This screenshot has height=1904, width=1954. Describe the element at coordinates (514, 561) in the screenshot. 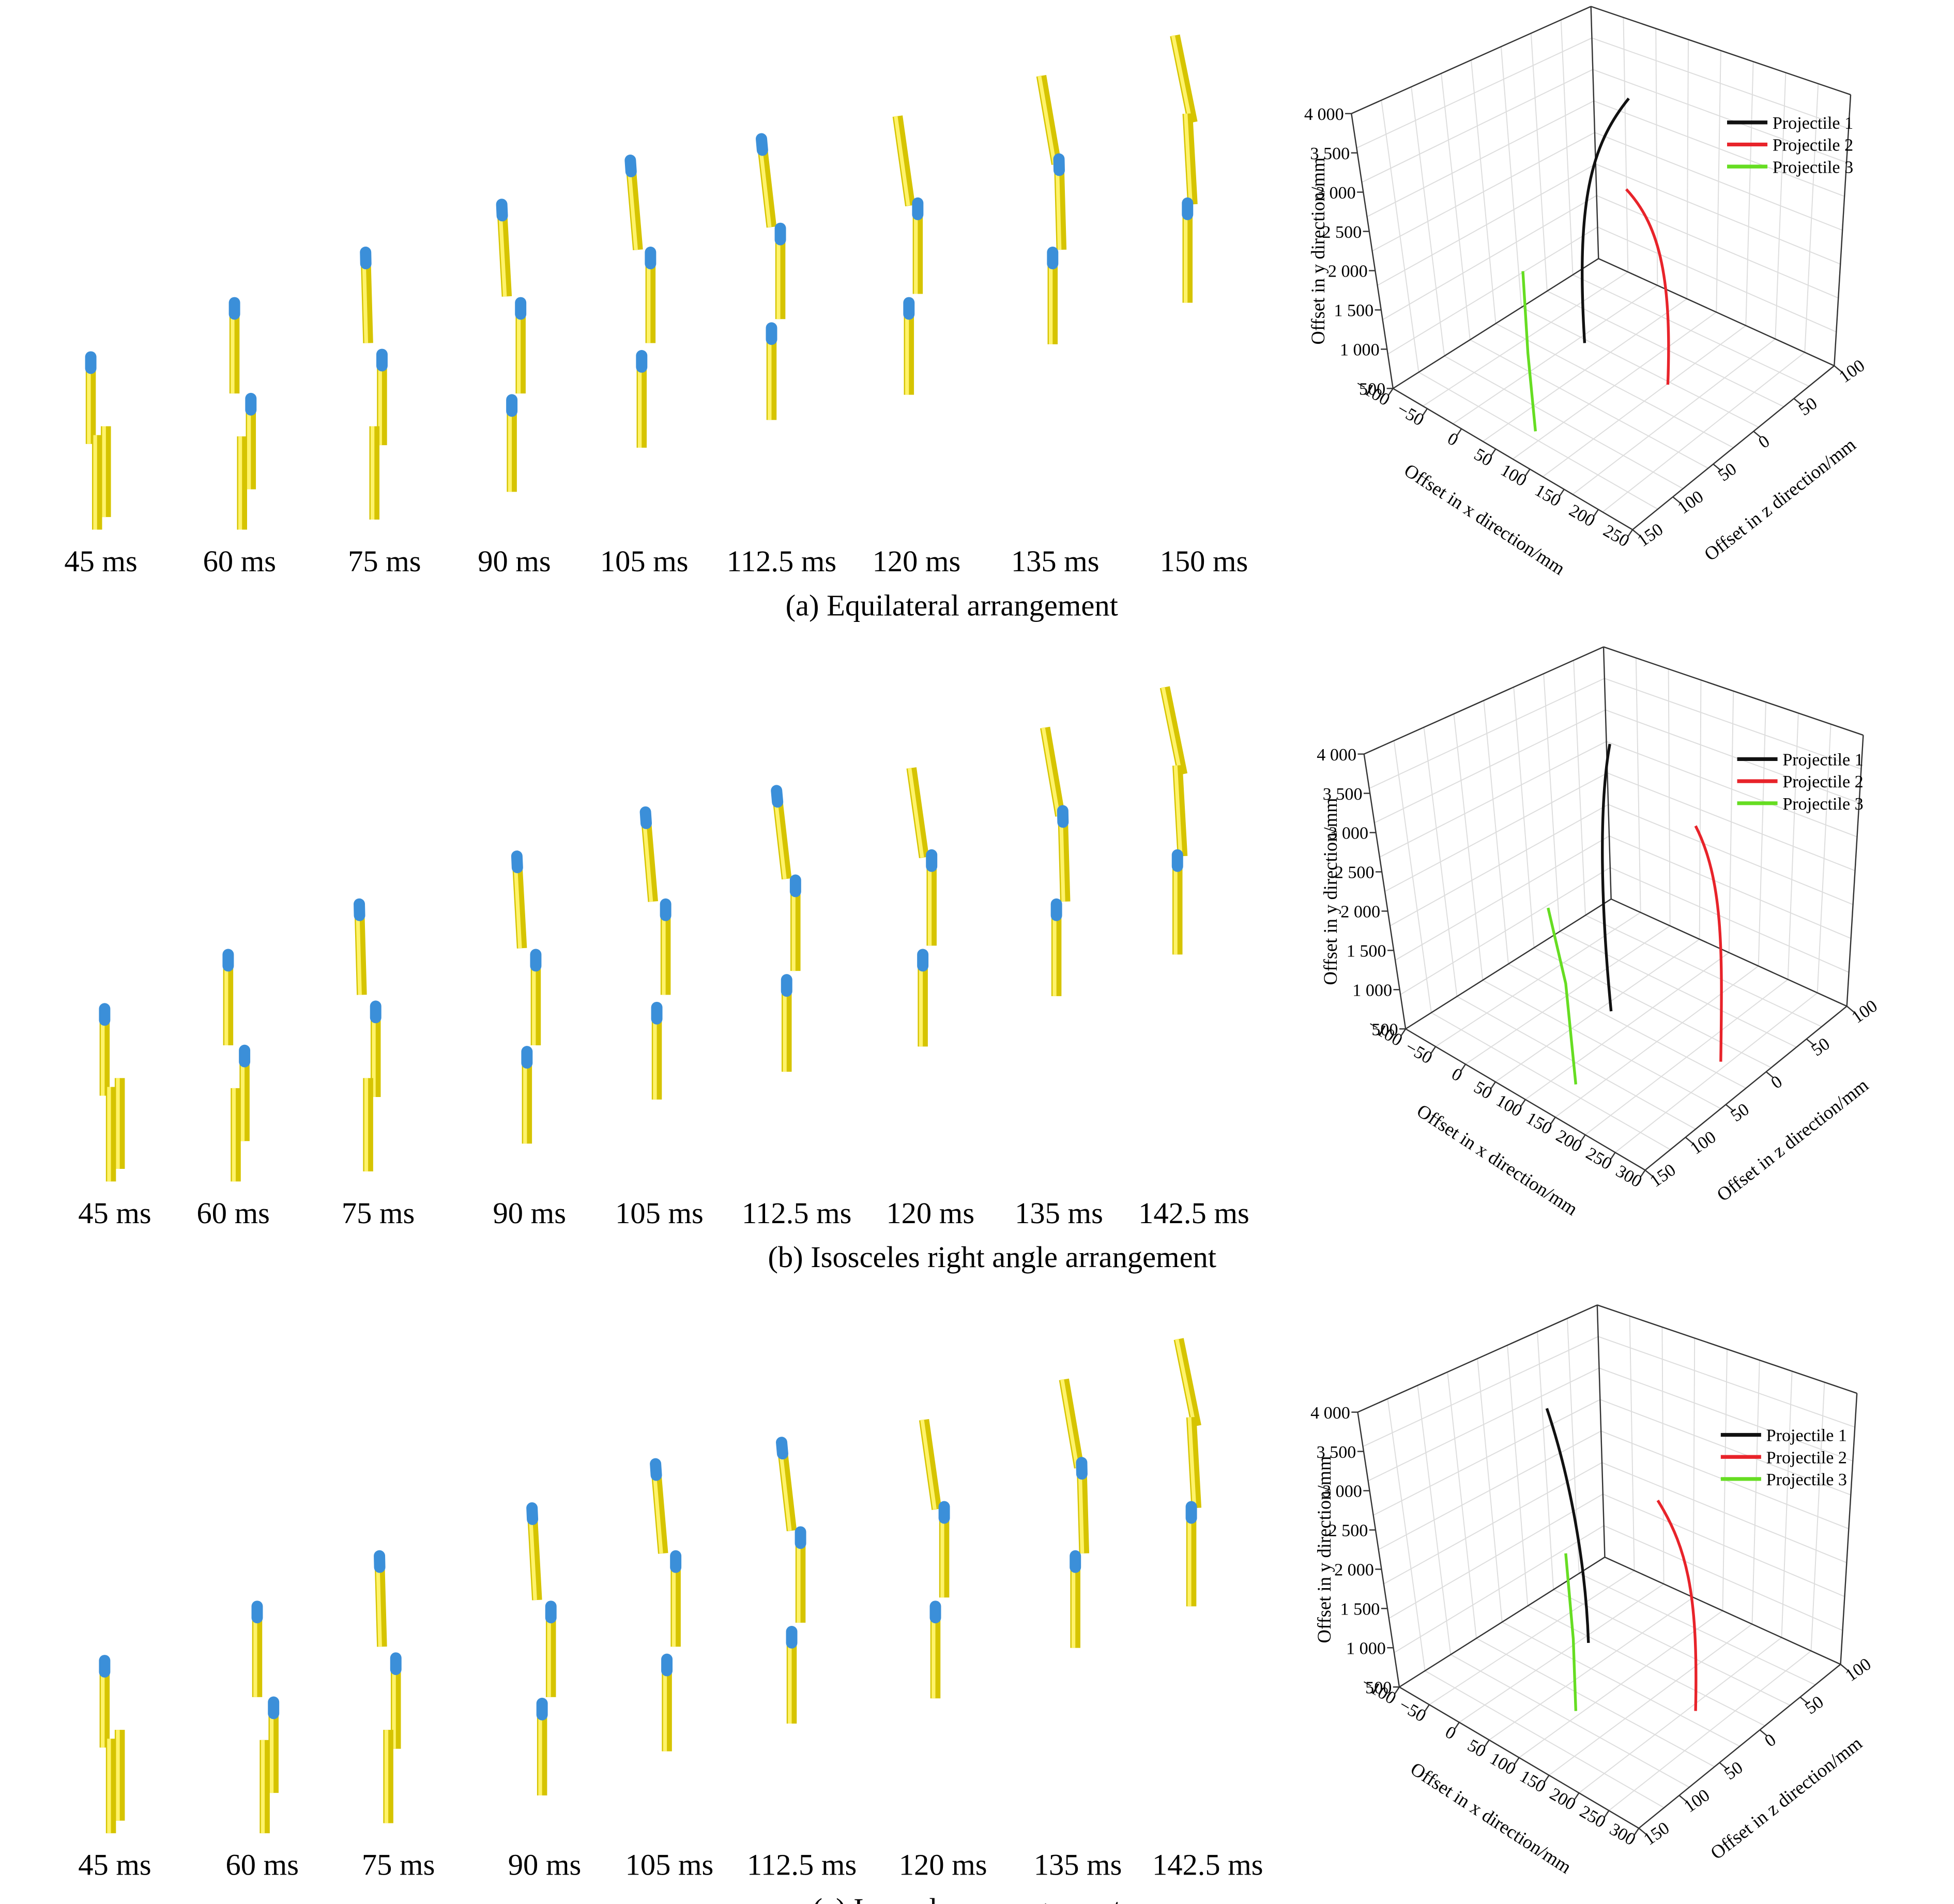

I see `time-label: 90 ms` at that location.